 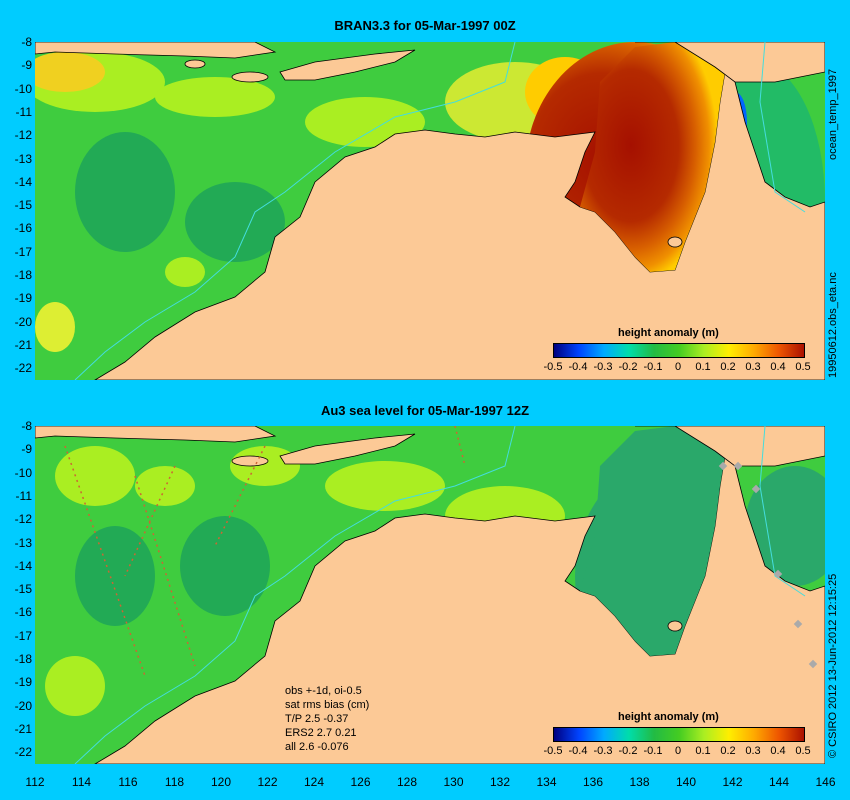 I want to click on bottom-lat-tick: -21, so click(x=23, y=728).